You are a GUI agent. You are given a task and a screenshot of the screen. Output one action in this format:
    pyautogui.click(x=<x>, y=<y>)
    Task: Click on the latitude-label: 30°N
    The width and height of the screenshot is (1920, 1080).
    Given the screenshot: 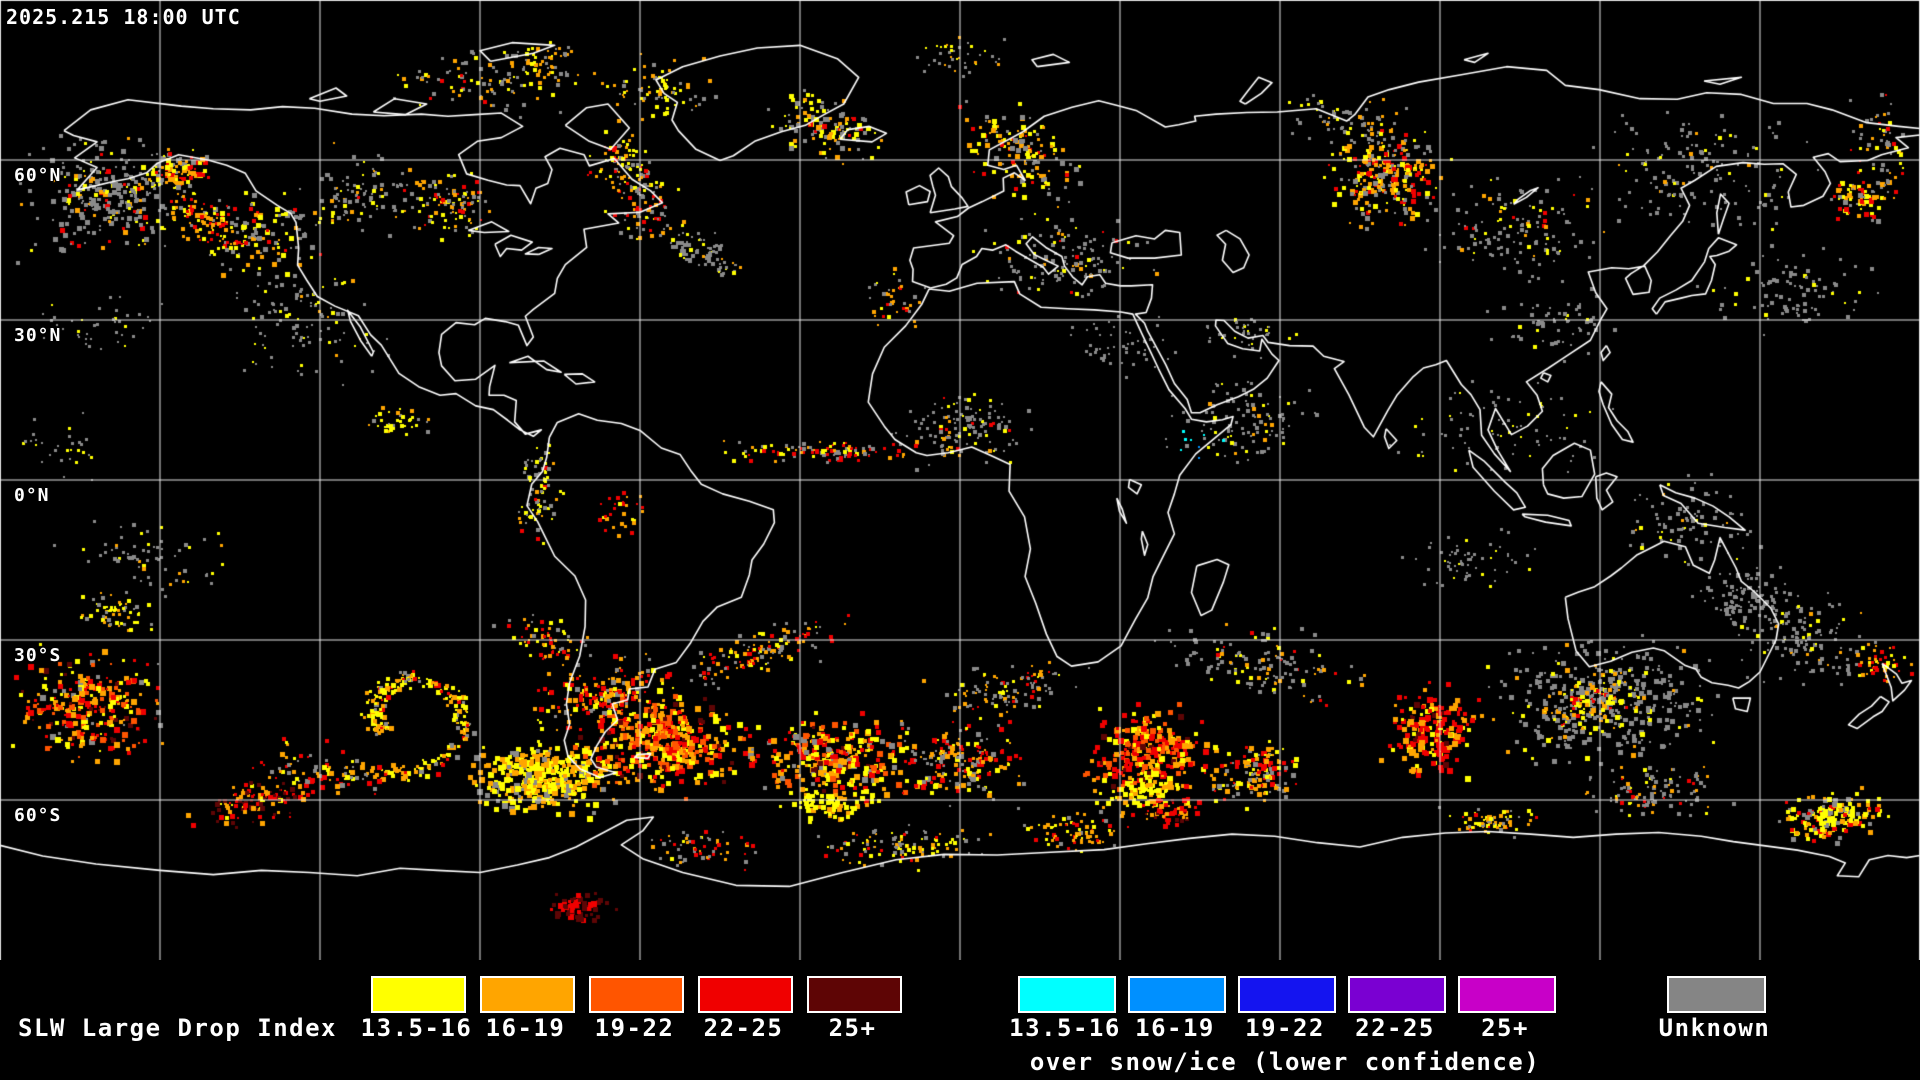 What is the action you would take?
    pyautogui.click(x=38, y=335)
    